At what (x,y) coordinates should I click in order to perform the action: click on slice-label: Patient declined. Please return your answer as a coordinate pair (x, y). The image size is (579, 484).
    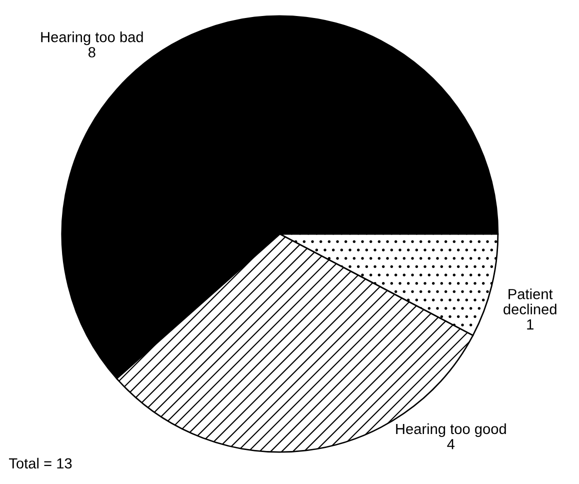
    Looking at the image, I should click on (530, 301).